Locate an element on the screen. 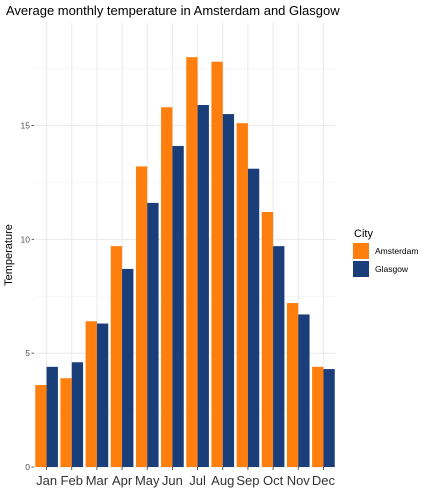 The height and width of the screenshot is (504, 432). x-tick-label: Apr is located at coordinates (122, 480).